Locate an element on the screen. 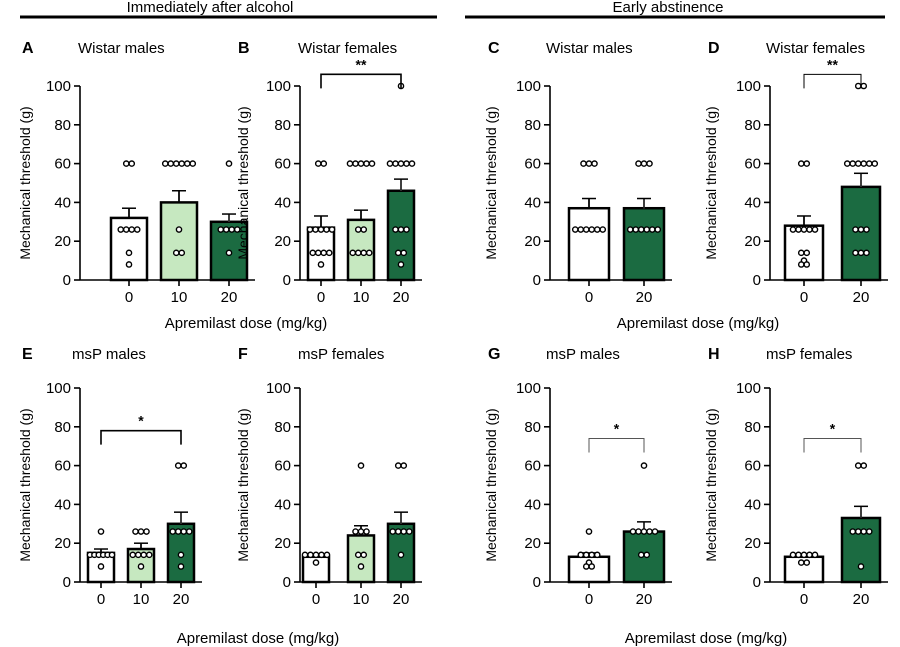 The width and height of the screenshot is (900, 647). x-axis-label-top-left: Apremilast dose (mg/kg) is located at coordinates (246, 323).